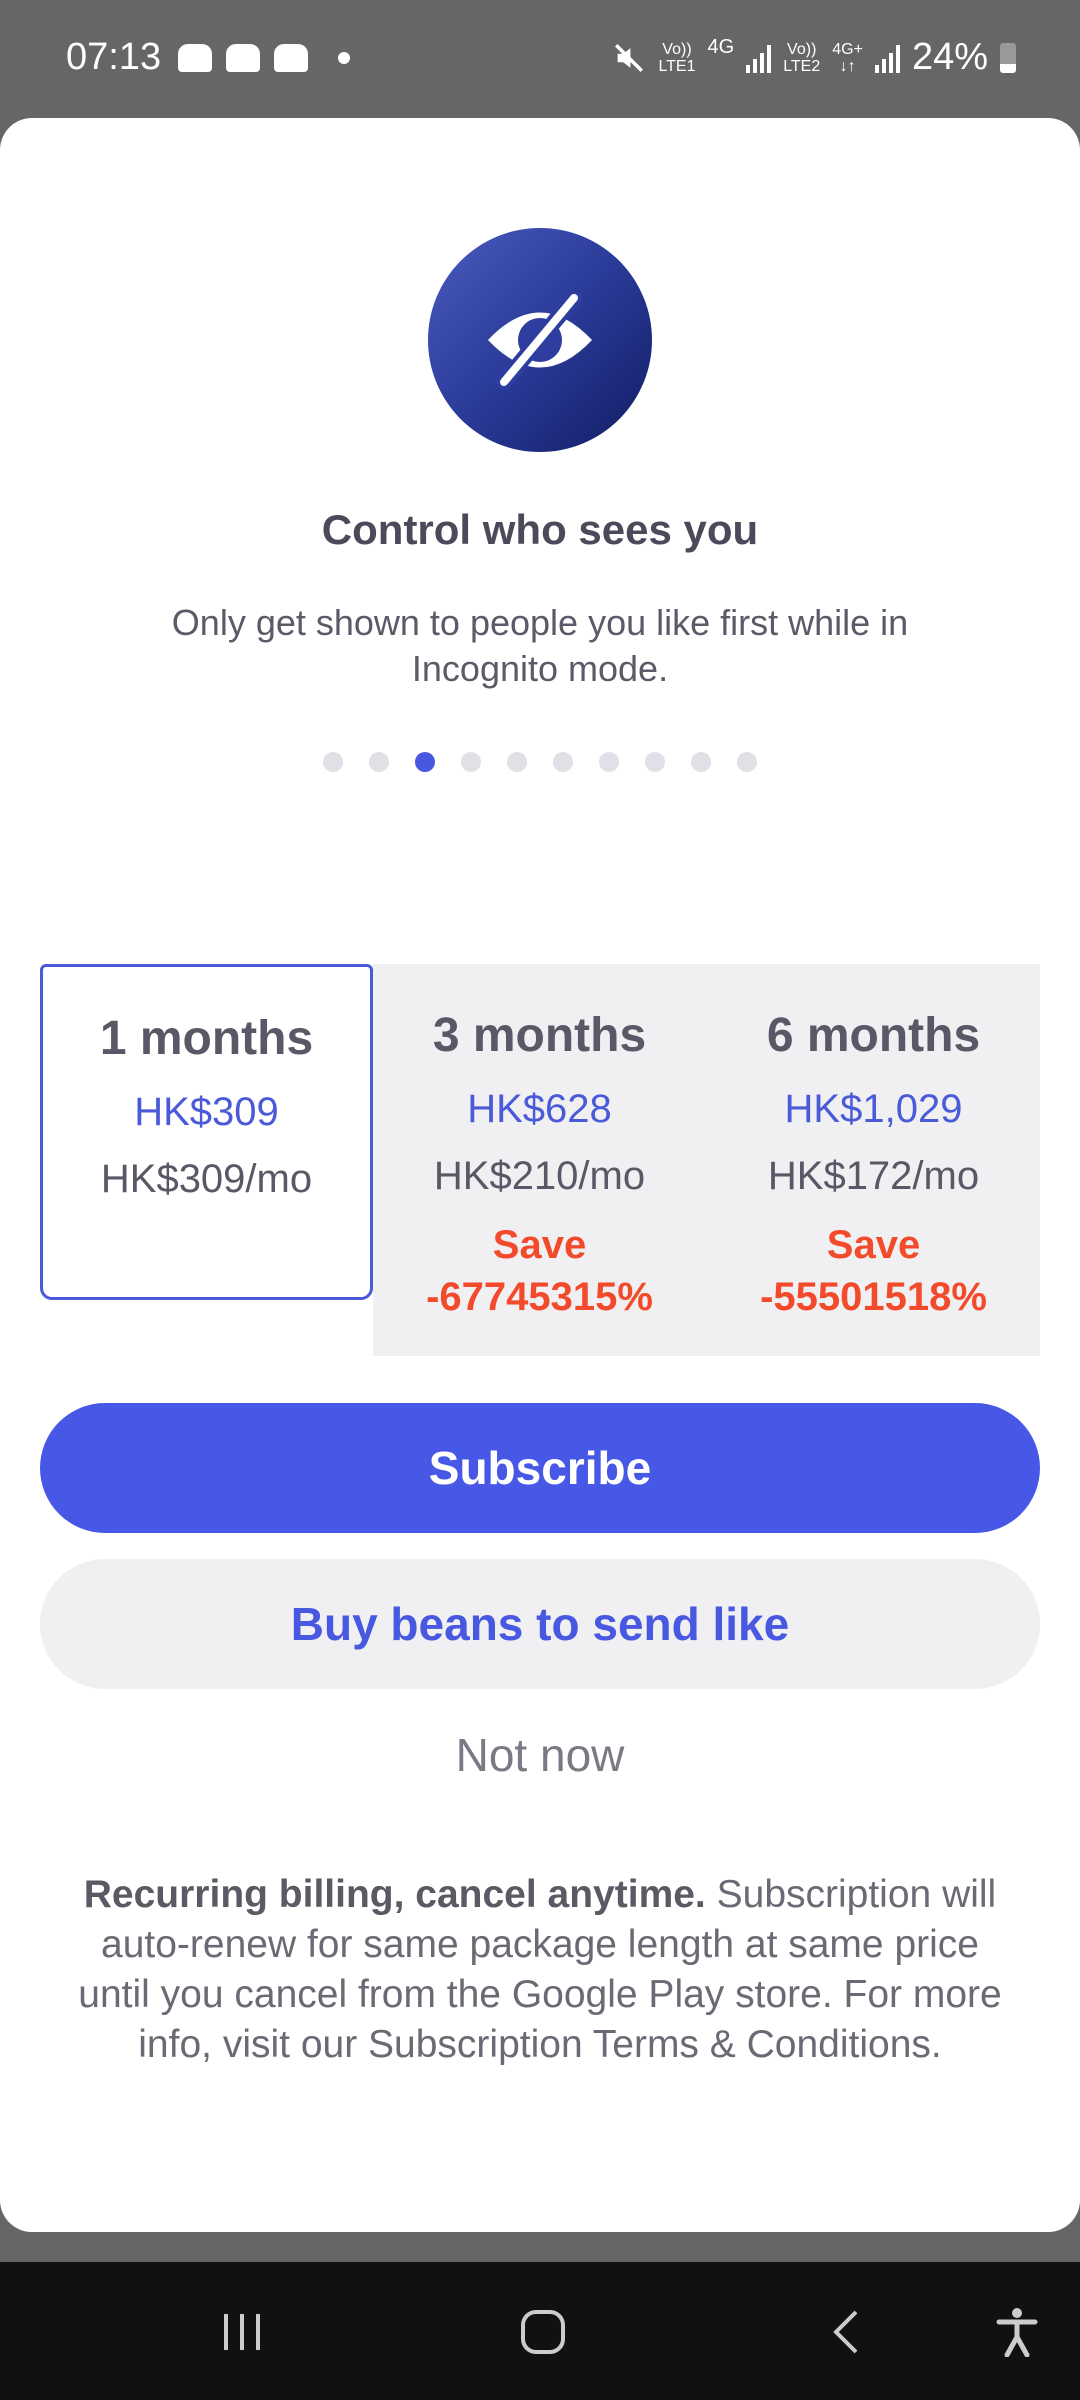  I want to click on accessibility-button, so click(1017, 2332).